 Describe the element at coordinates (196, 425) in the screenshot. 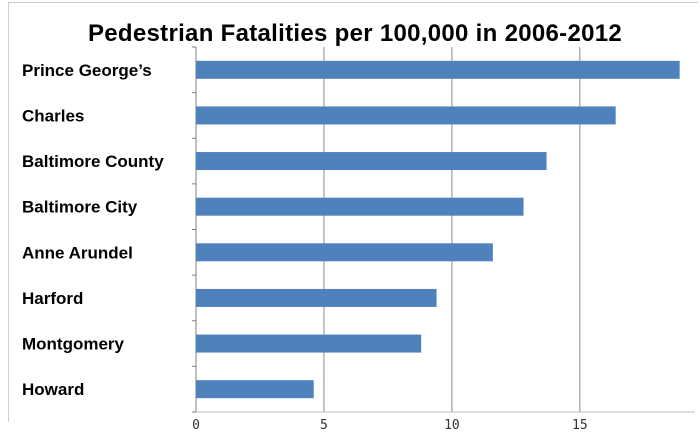

I see `x-tick-label-0: 0` at that location.